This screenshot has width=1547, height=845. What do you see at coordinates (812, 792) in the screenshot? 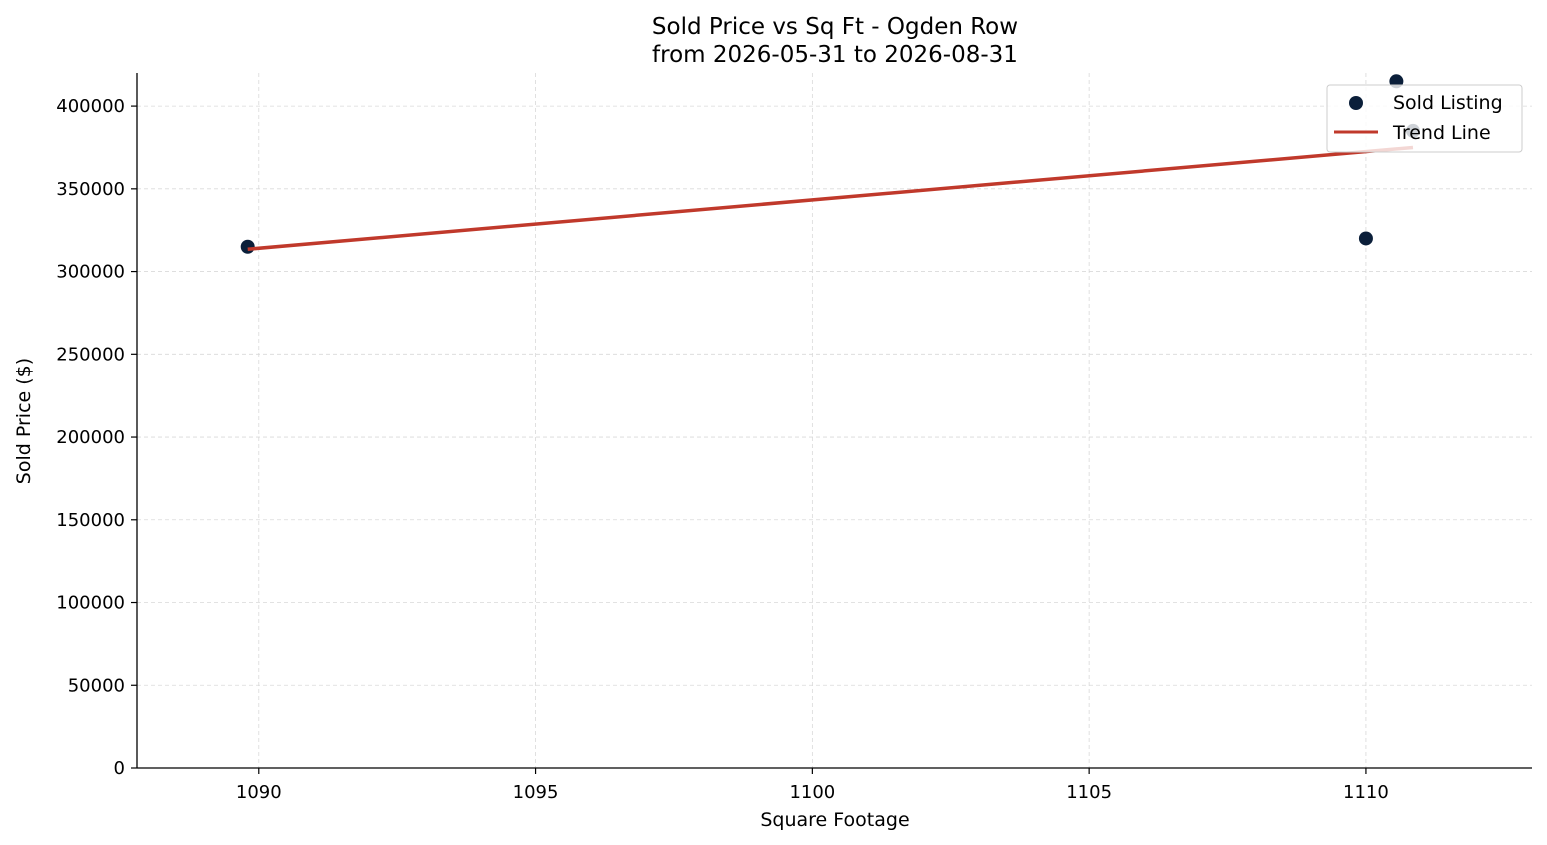
I see `x-tick-label: 1100` at bounding box center [812, 792].